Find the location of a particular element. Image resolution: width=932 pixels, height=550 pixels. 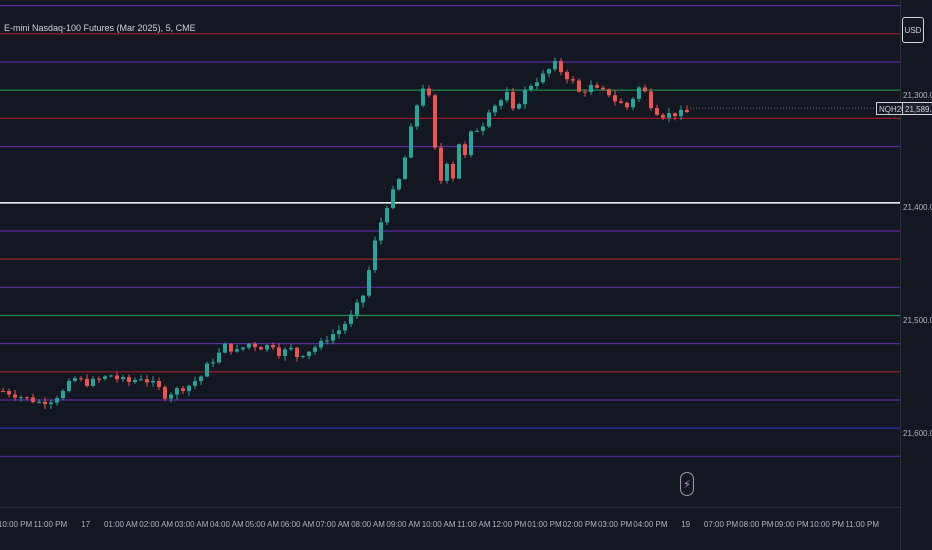

time-axis-label: 17 is located at coordinates (86, 524).